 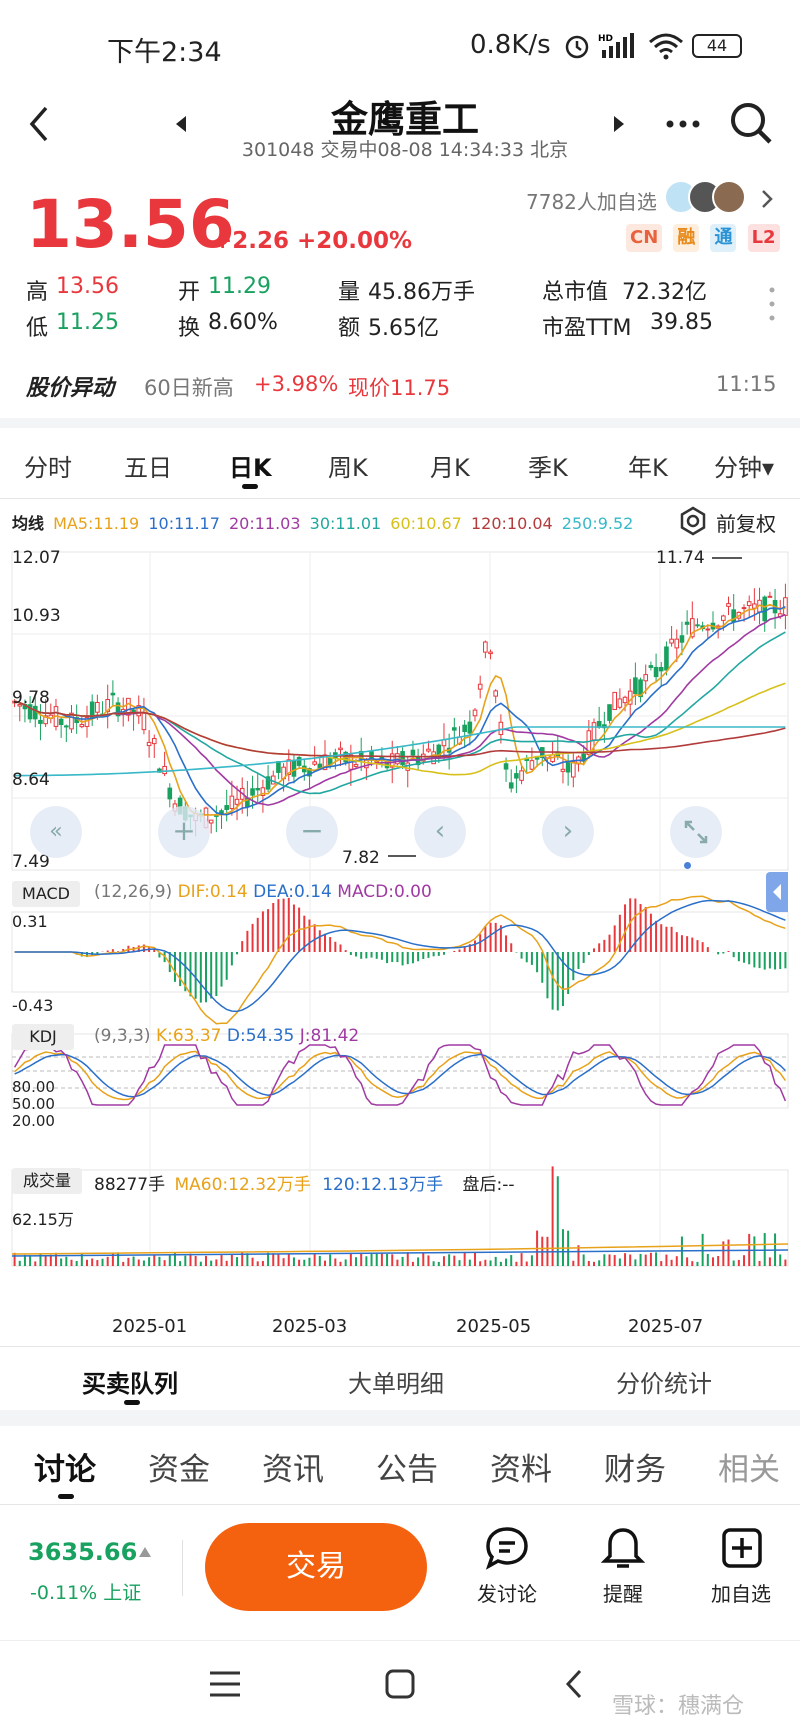 What do you see at coordinates (400, 1249) in the screenshot?
I see `volume-ma-line` at bounding box center [400, 1249].